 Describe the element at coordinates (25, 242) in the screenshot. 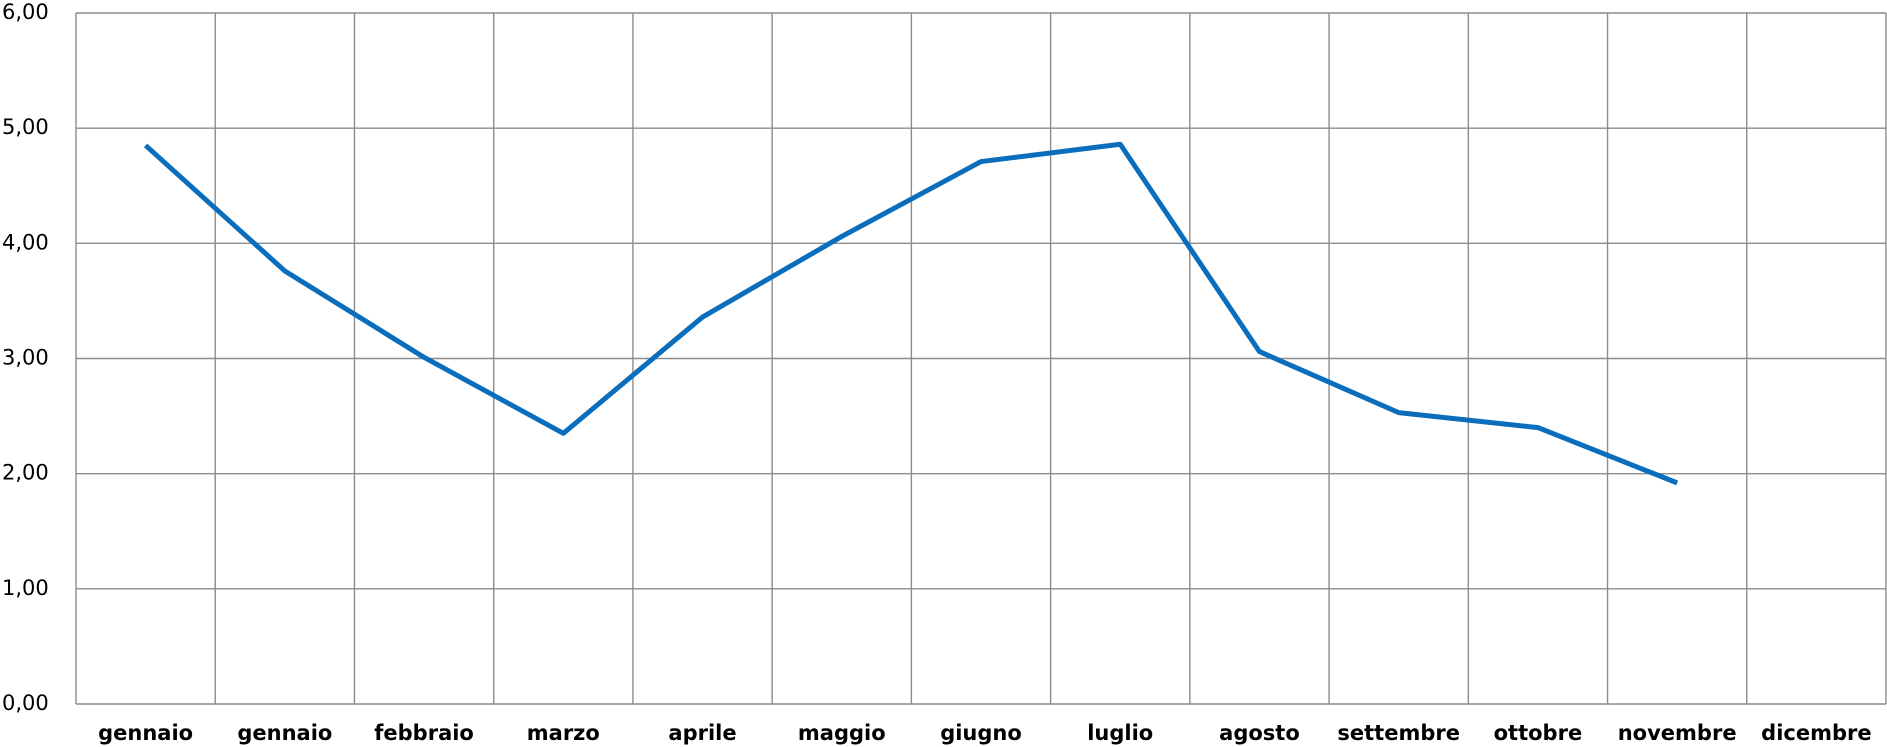

I see `y-tick-label: 4,00` at that location.